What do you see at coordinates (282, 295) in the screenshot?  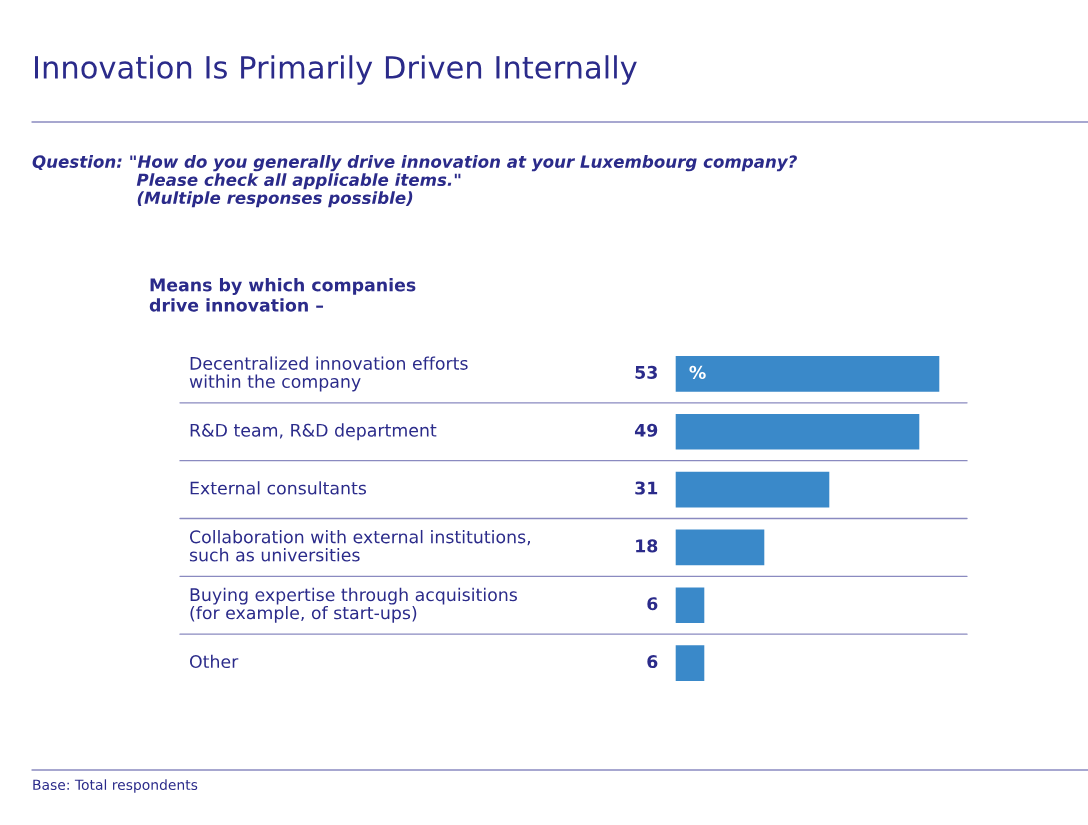 I see `y-axis-title: Means by which companies drive innovation –` at bounding box center [282, 295].